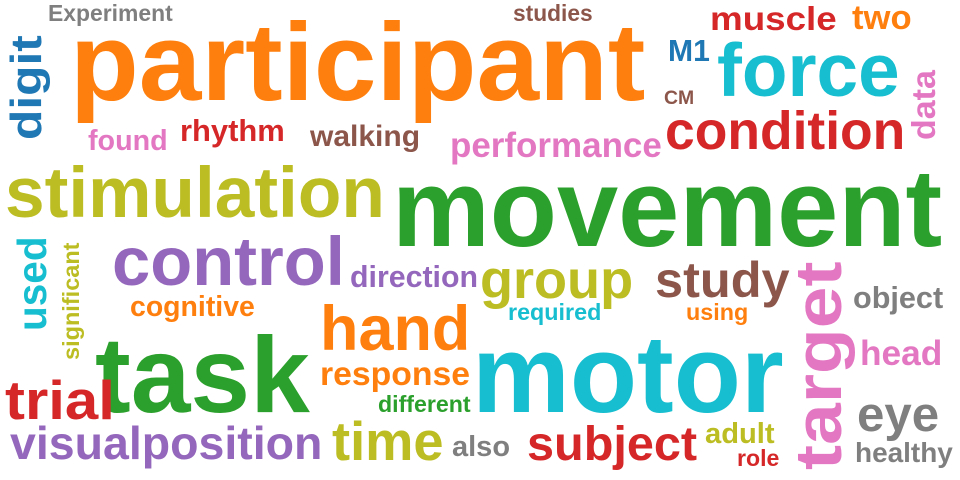 The width and height of the screenshot is (960, 480). I want to click on word-cm: CM, so click(679, 98).